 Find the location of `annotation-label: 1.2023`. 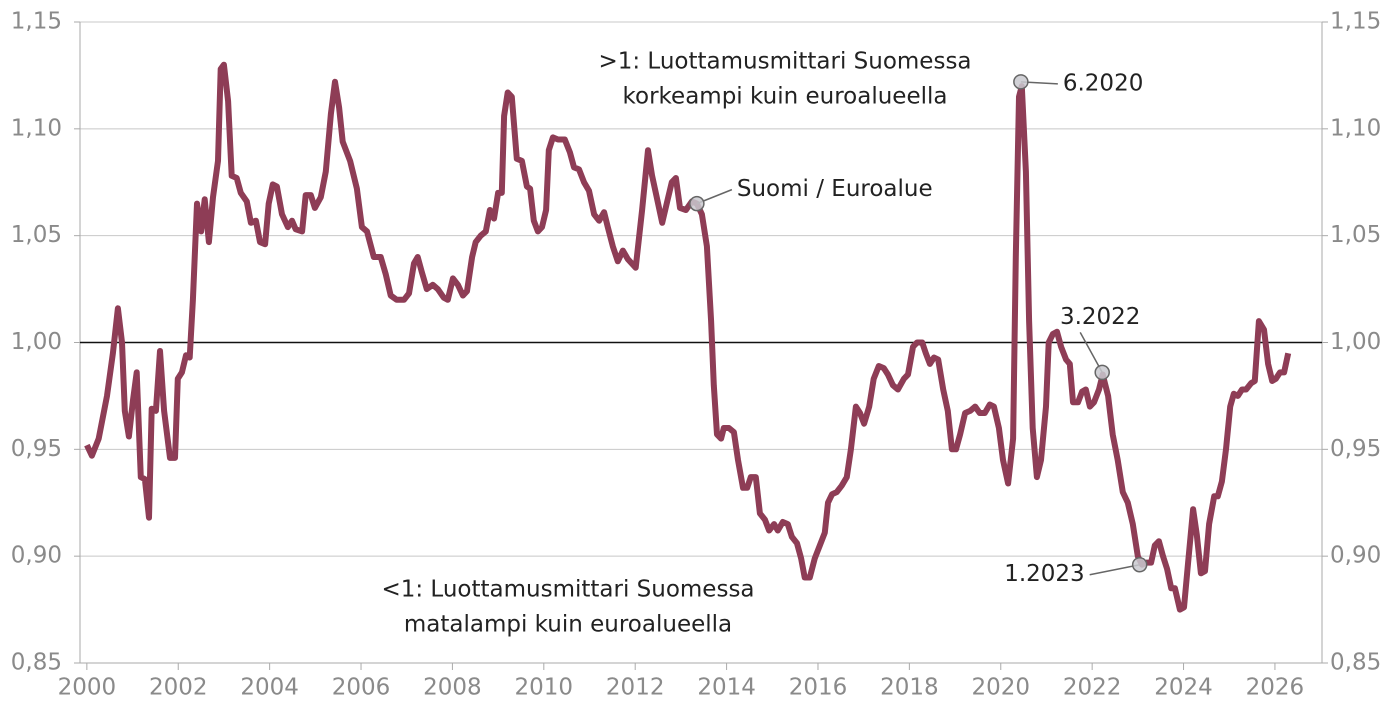

annotation-label: 1.2023 is located at coordinates (1044, 574).